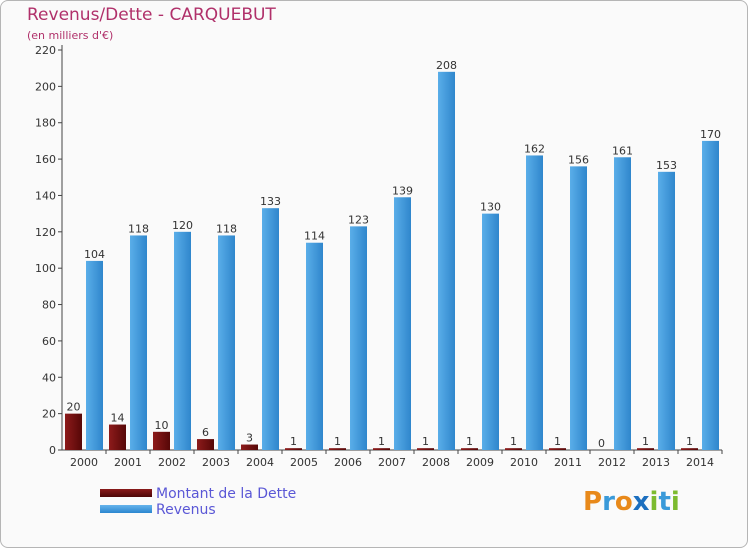 The width and height of the screenshot is (750, 550). What do you see at coordinates (260, 462) in the screenshot?
I see `x-tick-label: 2004` at bounding box center [260, 462].